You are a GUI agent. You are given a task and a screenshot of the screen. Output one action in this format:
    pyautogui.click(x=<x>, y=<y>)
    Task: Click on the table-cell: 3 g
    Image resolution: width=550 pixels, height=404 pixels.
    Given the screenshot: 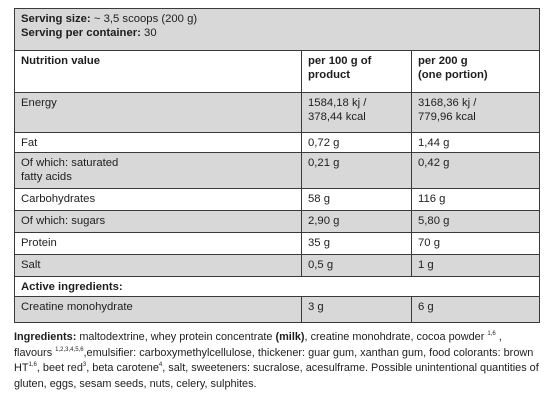 What is the action you would take?
    pyautogui.click(x=356, y=309)
    